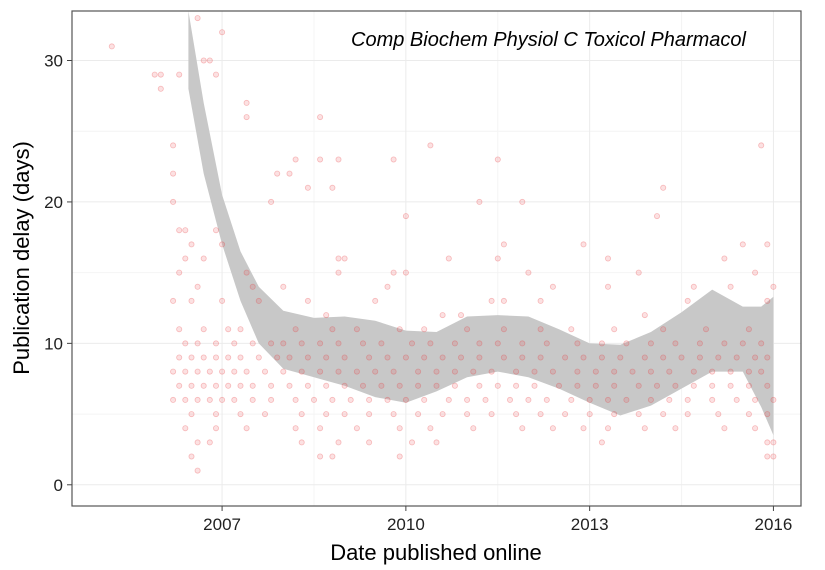 This screenshot has width=825, height=570. I want to click on y-axis-ticks: 0 10 20 30, so click(58, 273).